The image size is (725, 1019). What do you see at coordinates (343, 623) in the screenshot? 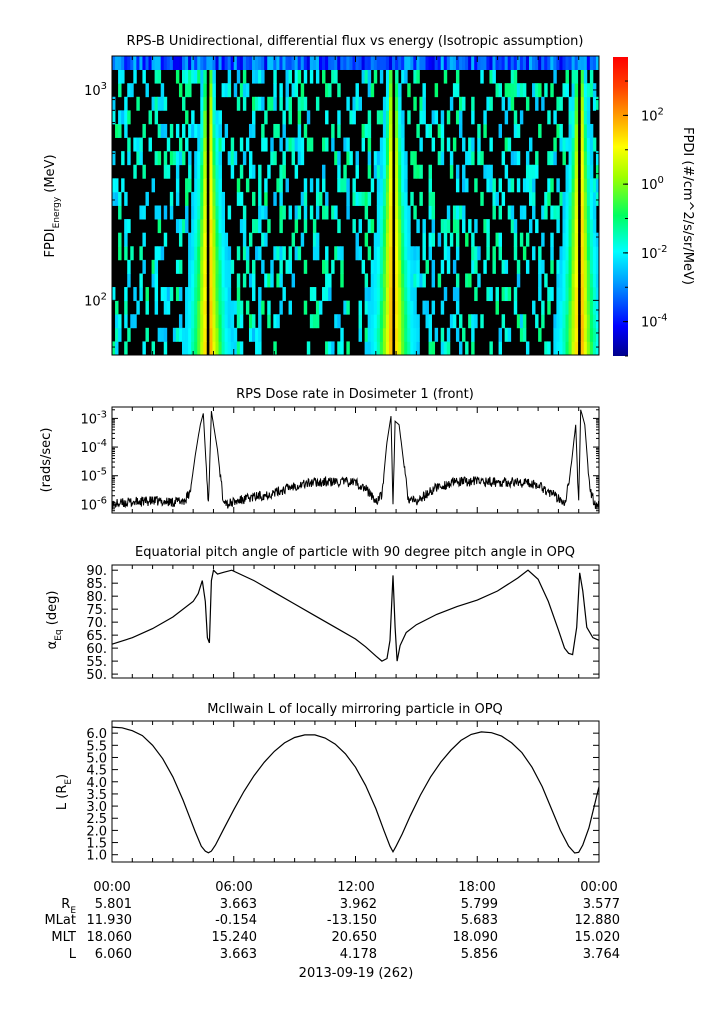
I see `pitch-axis: 50.55.60.65.70.75.80.85.90.` at bounding box center [343, 623].